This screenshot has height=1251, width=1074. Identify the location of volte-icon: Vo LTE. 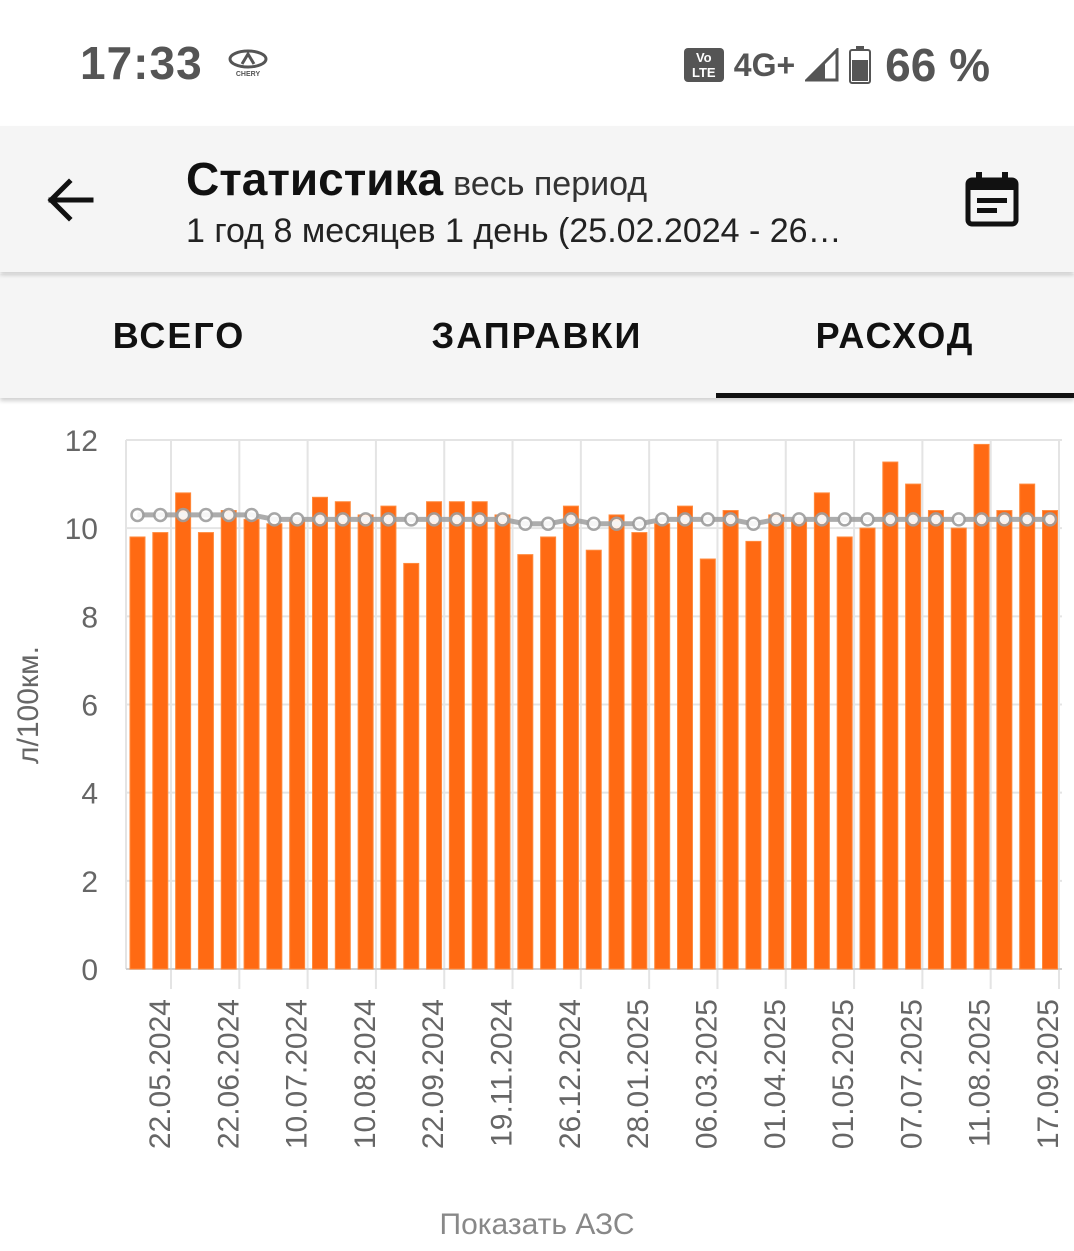
(703, 65).